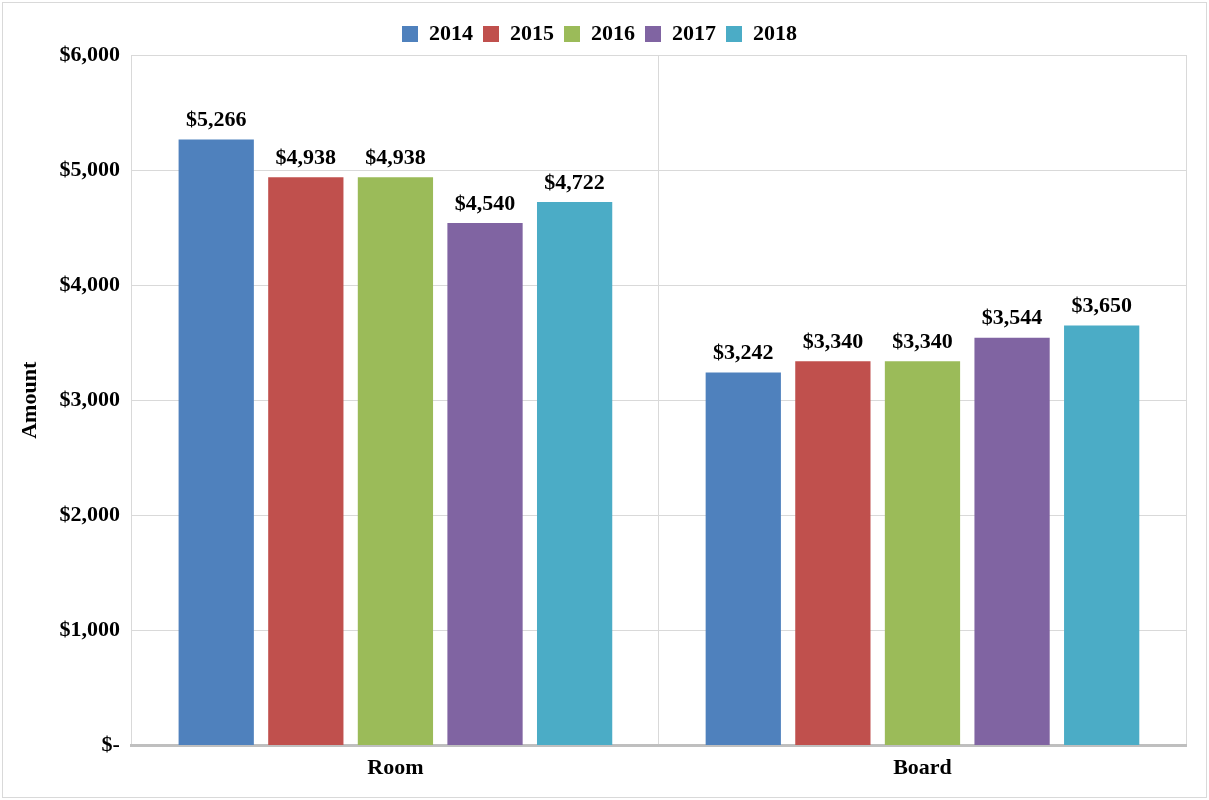 Image resolution: width=1209 pixels, height=800 pixels. Describe the element at coordinates (89, 168) in the screenshot. I see `y-tick-label: $5,000` at that location.